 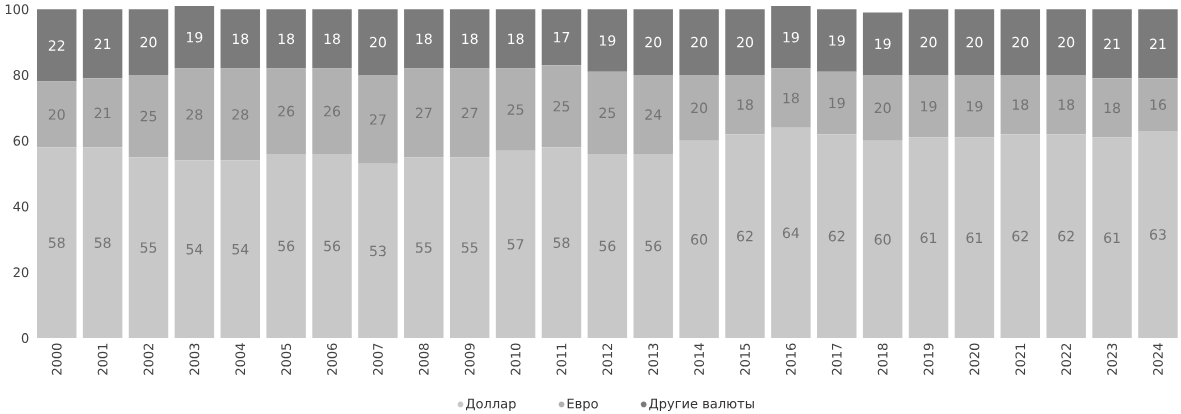 What do you see at coordinates (21, 272) in the screenshot?
I see `y-tick-label: 20` at bounding box center [21, 272].